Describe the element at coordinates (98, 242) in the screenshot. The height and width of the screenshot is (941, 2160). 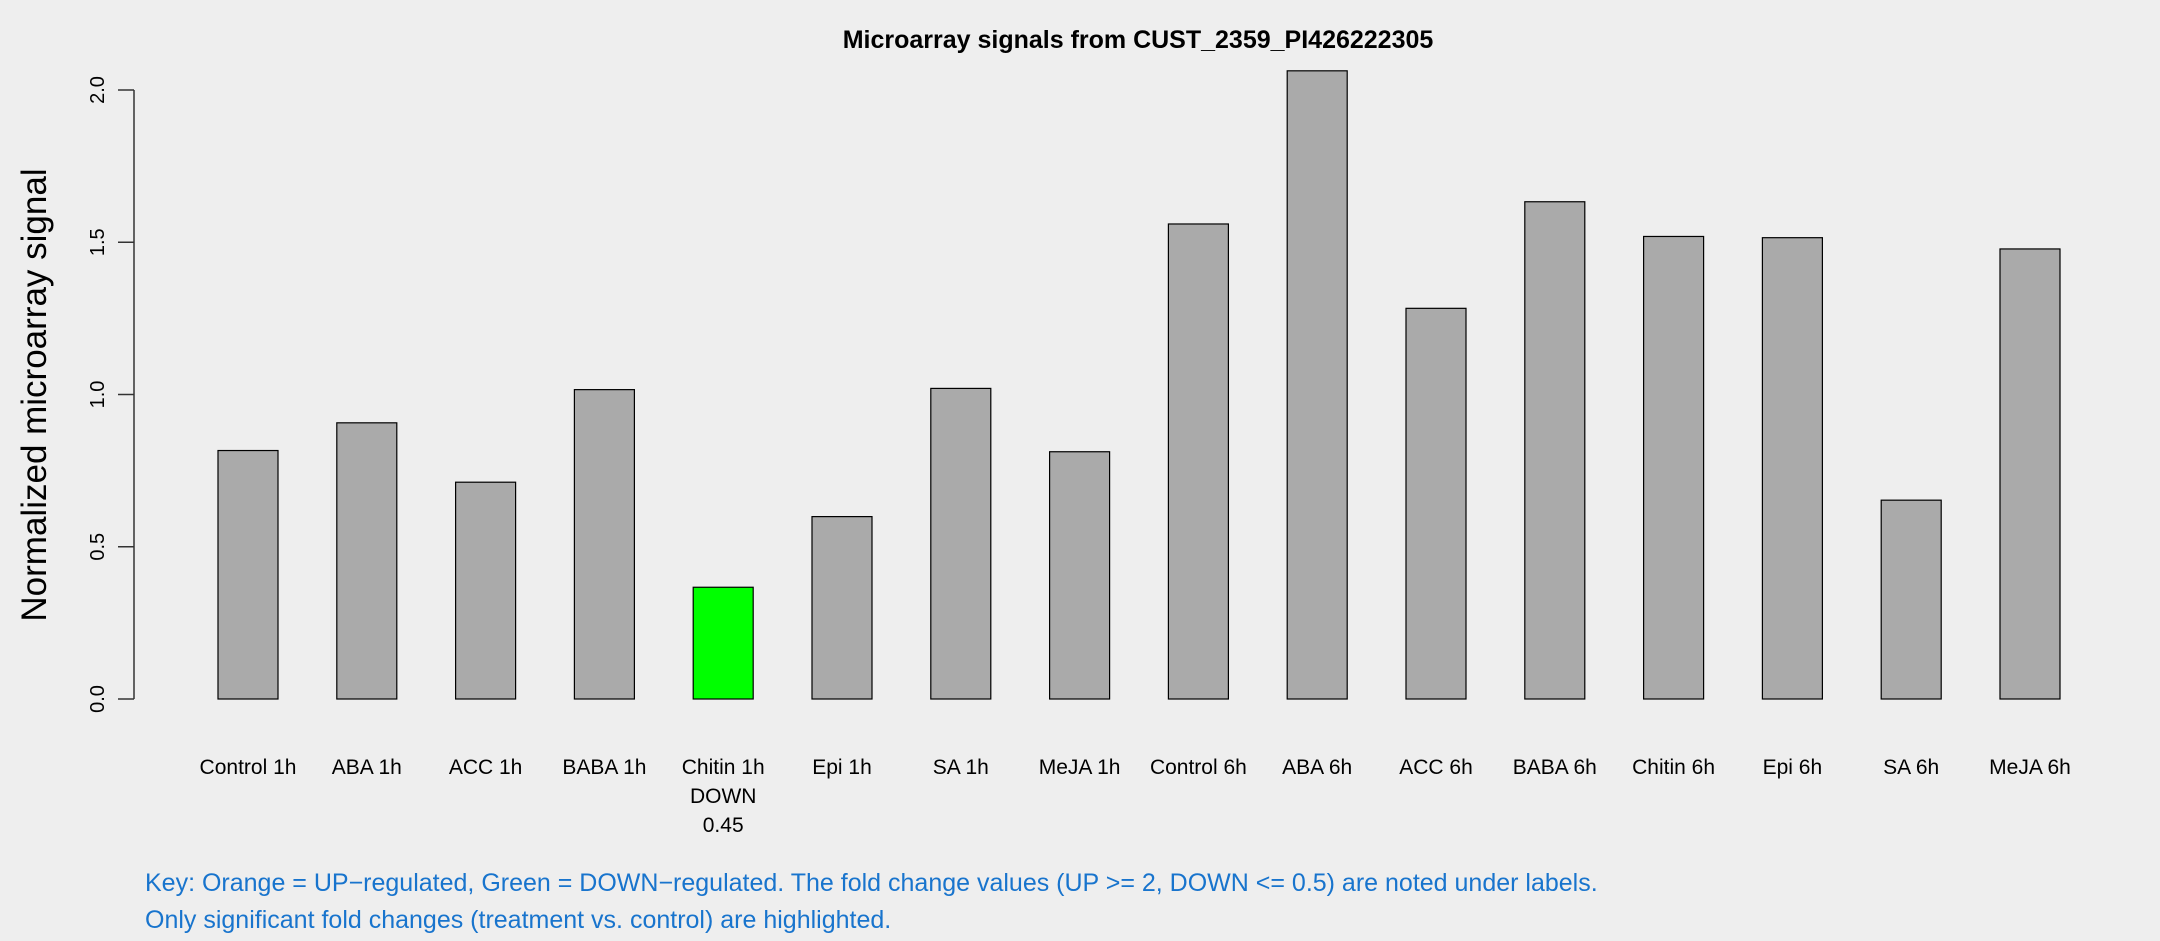
I see `y-tick-label: 1.5` at that location.